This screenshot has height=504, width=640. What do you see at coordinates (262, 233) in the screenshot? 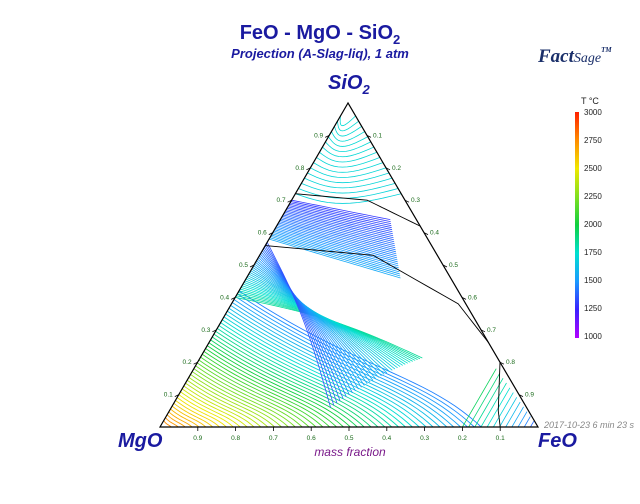
I see `left-tick-label: 0.6` at bounding box center [262, 233].